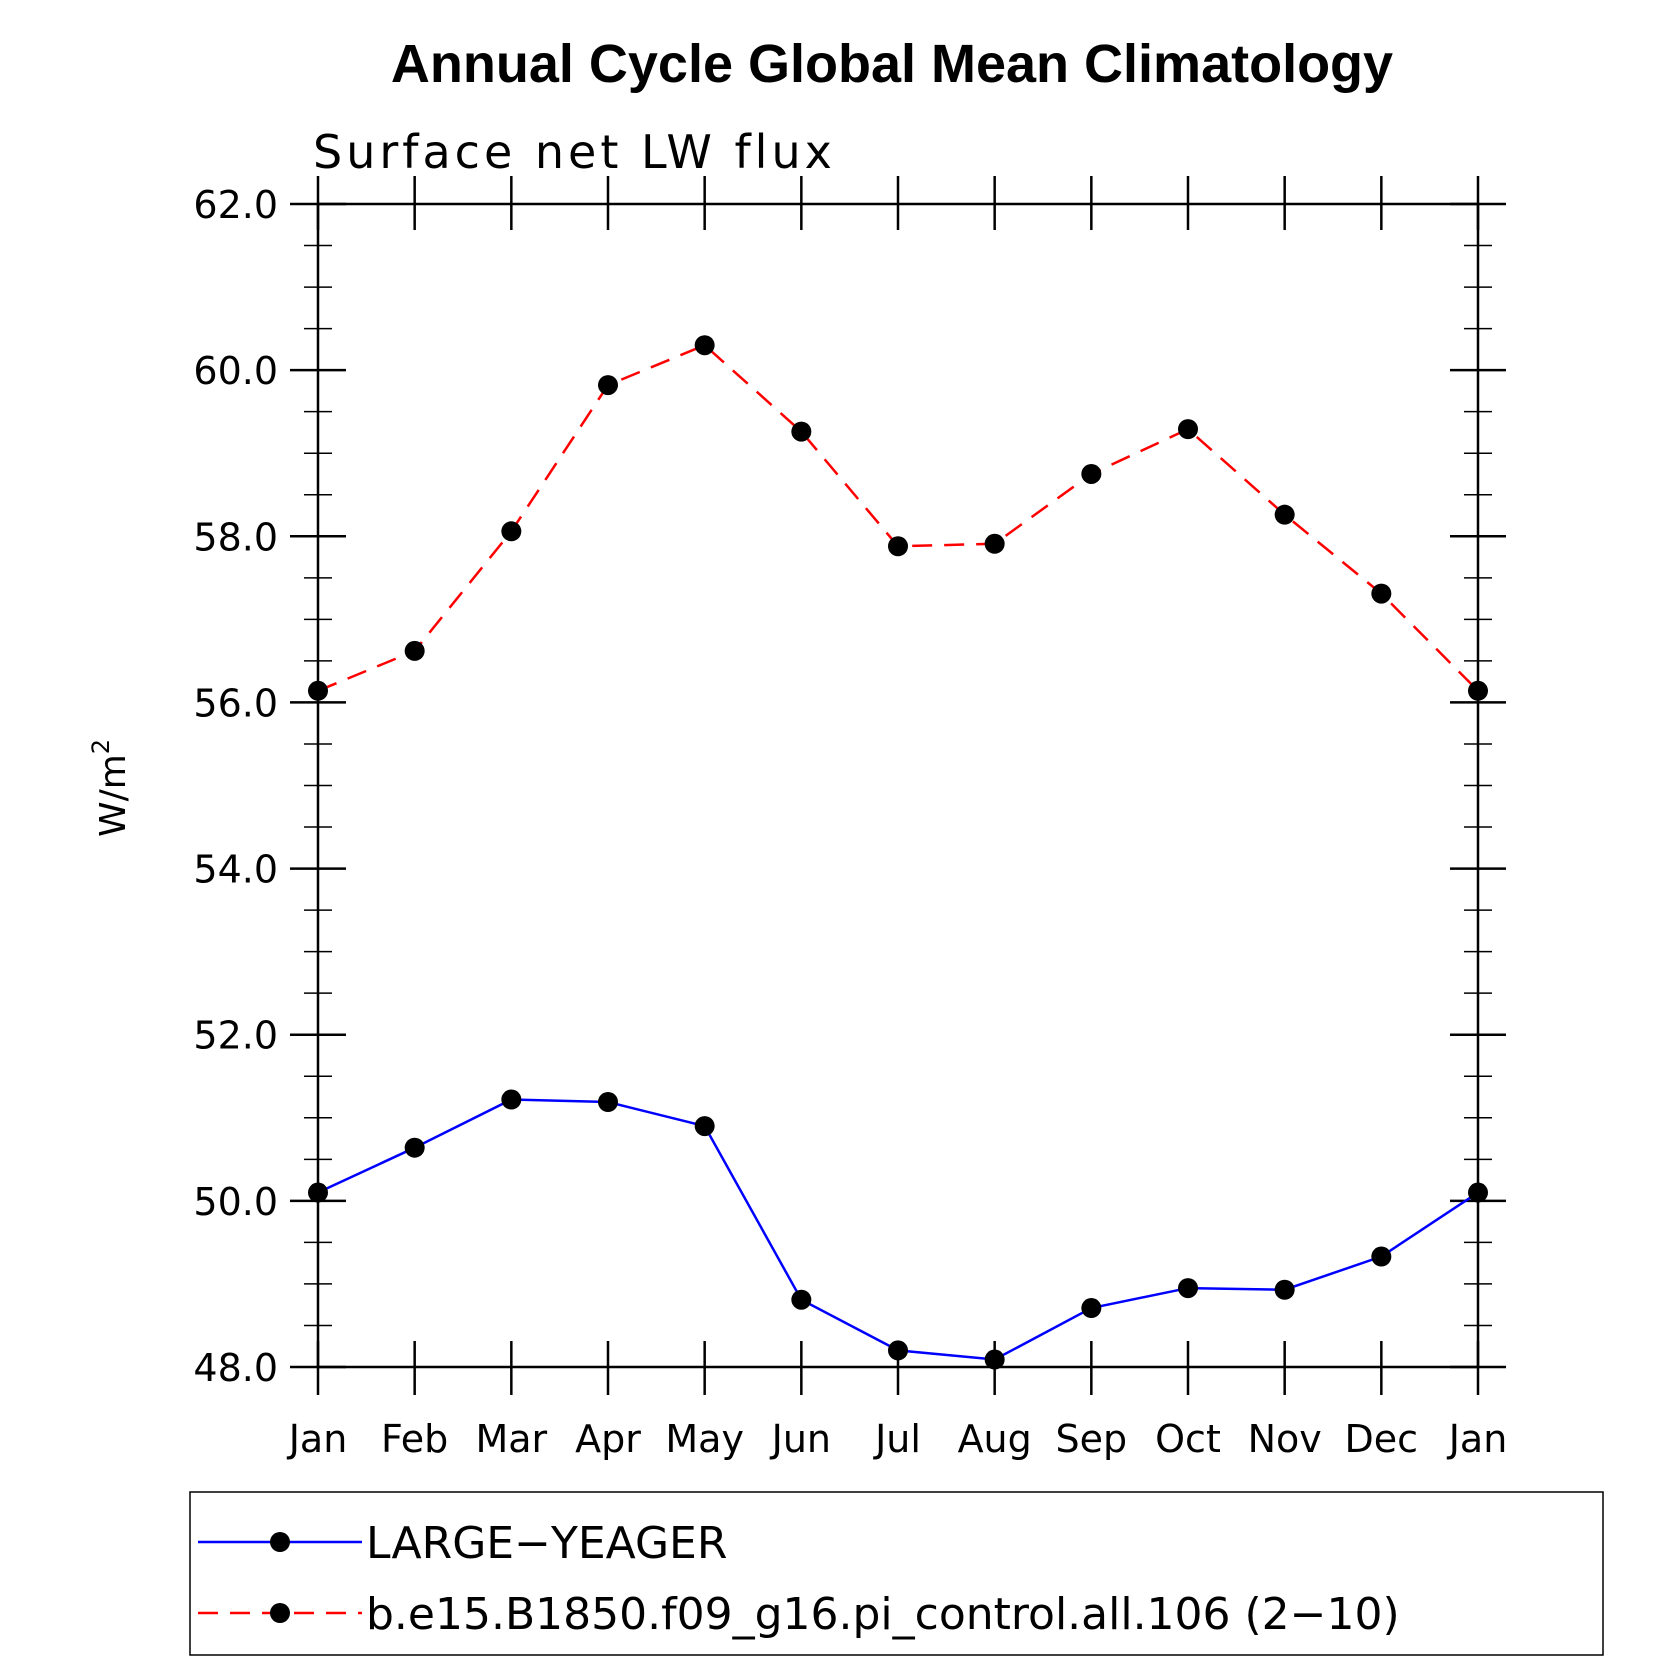 This screenshot has height=1669, width=1669. What do you see at coordinates (995, 1439) in the screenshot?
I see `x-tick-label: Aug` at bounding box center [995, 1439].